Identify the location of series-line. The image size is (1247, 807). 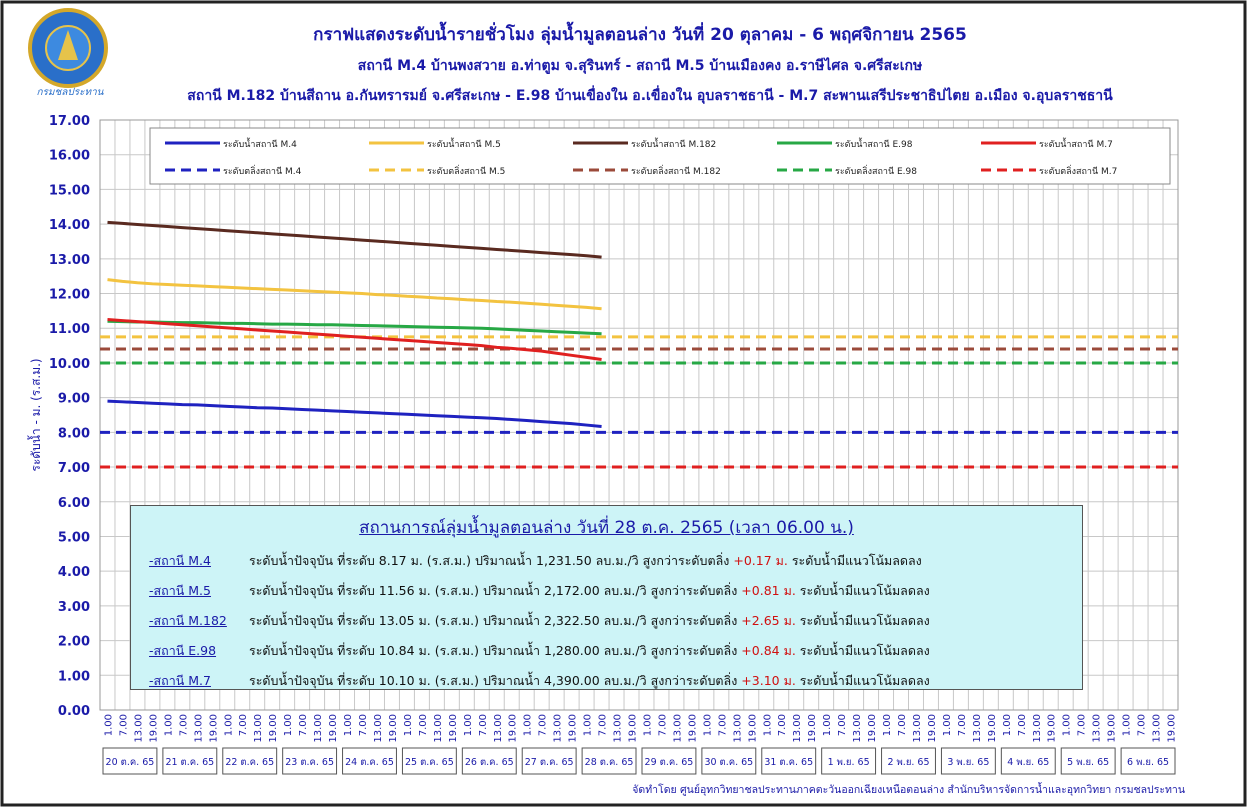
(354, 339).